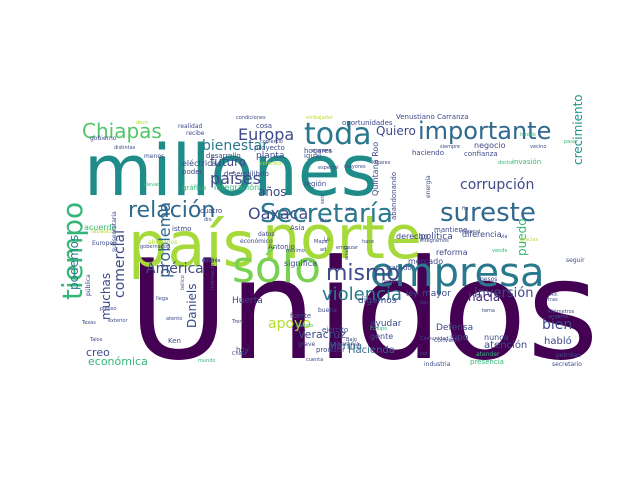 This screenshot has height=480, width=640. I want to click on cloud-word-distintas: distintas, so click(125, 148).